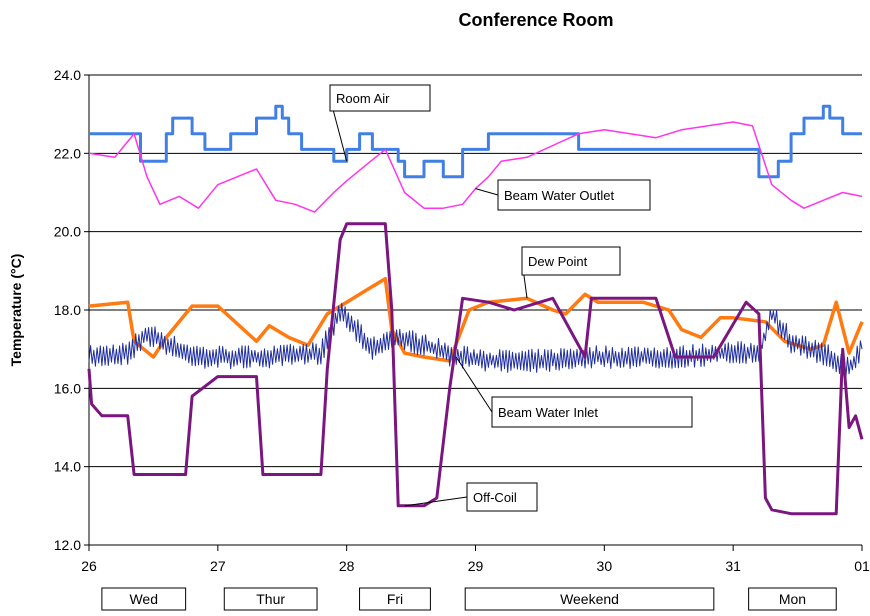  I want to click on day-label: Thur, so click(270, 599).